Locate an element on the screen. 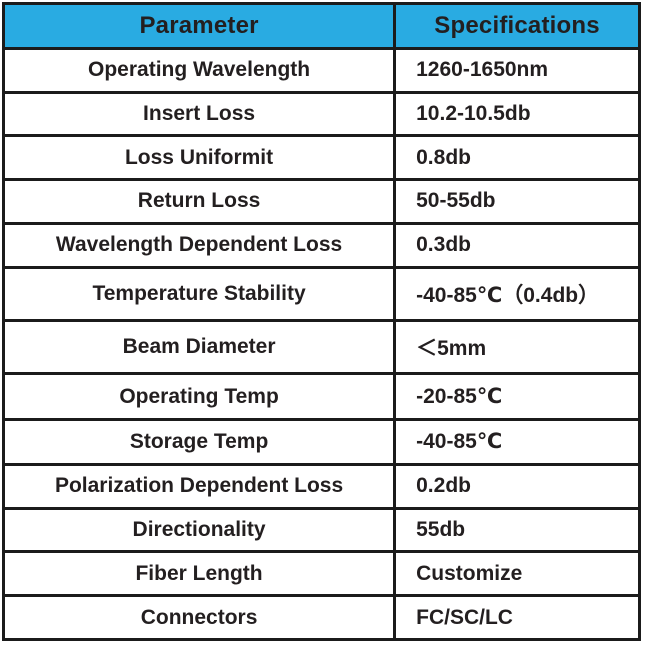 The width and height of the screenshot is (648, 649). param-cell: Return Loss is located at coordinates (199, 201).